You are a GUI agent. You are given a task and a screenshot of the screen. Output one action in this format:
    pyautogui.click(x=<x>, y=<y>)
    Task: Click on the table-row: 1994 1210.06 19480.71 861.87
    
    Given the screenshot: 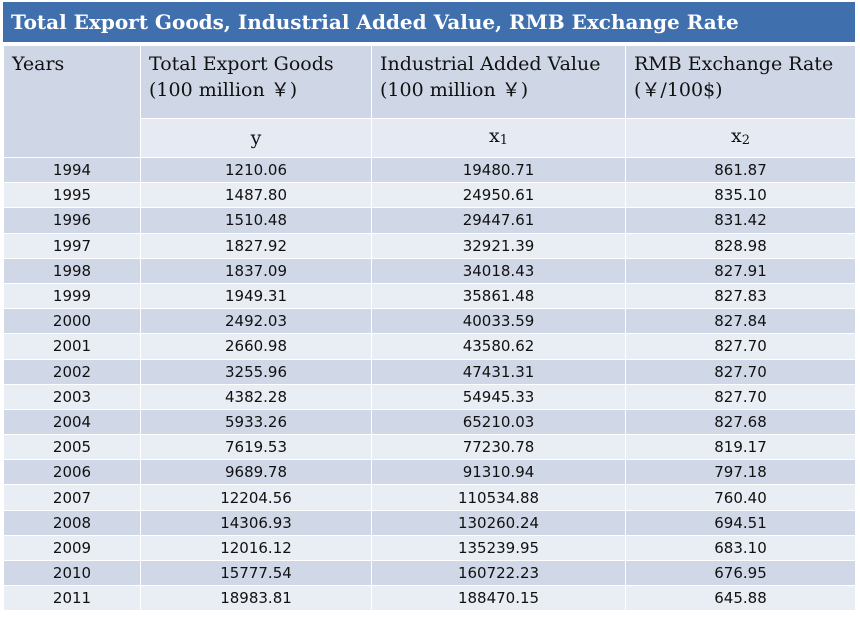 What is the action you would take?
    pyautogui.click(x=429, y=170)
    